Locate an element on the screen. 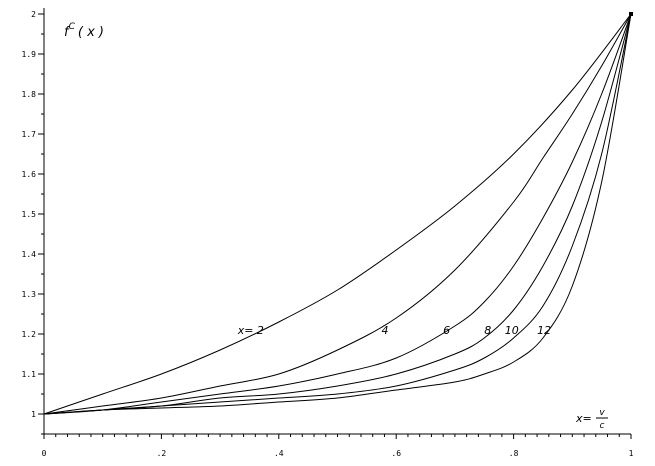 The height and width of the screenshot is (466, 655). x-tick-label: .4 is located at coordinates (279, 453).